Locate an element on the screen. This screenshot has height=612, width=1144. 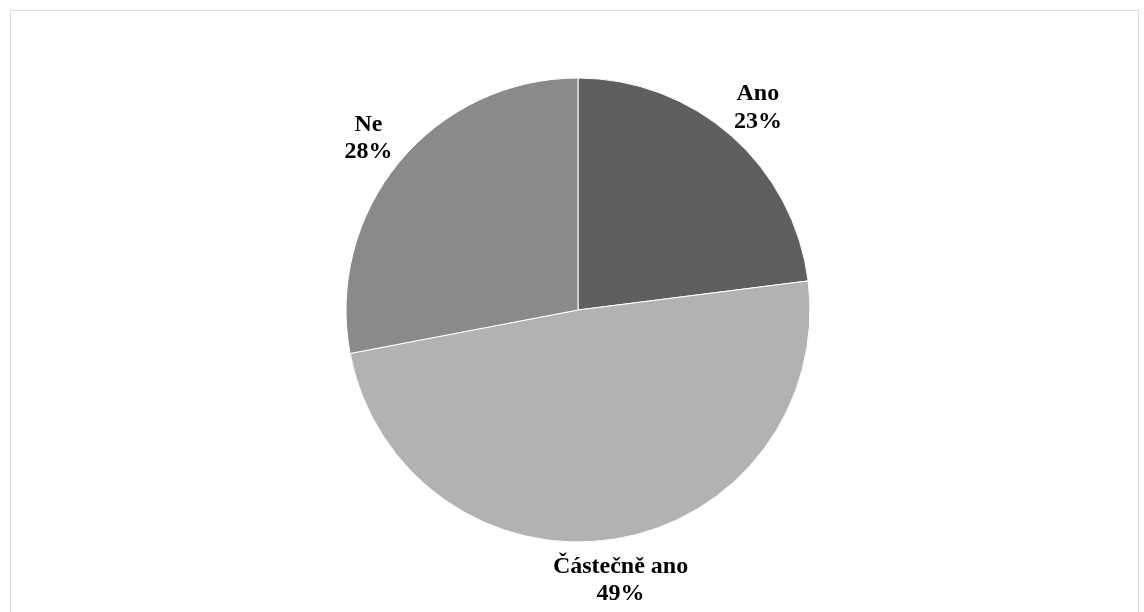
slice-label: Částečně ano is located at coordinates (620, 564).